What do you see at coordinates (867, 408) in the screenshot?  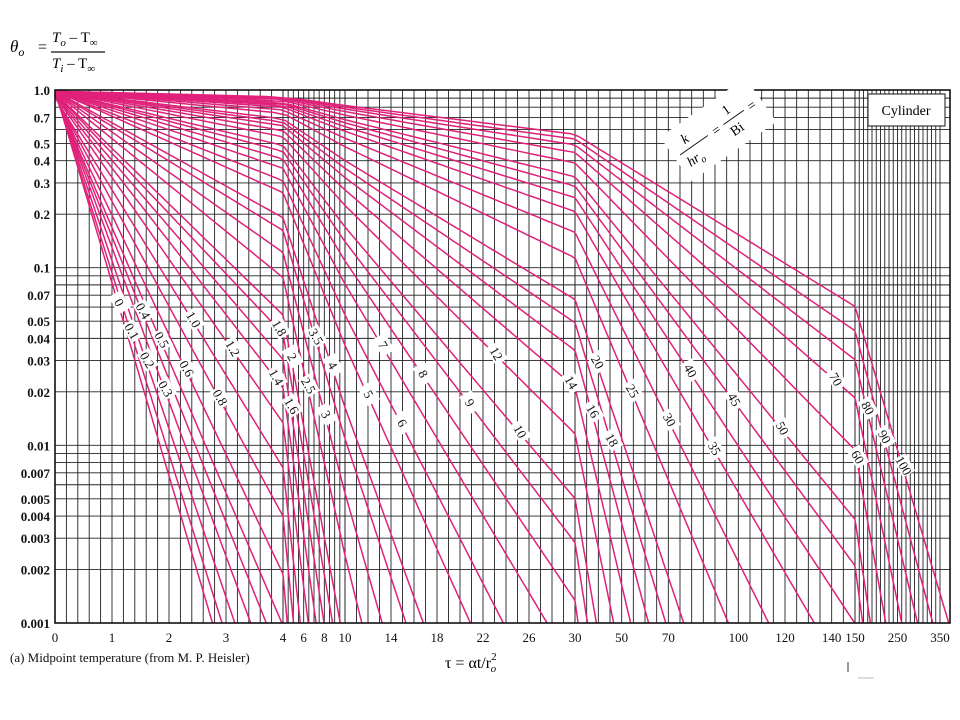 I see `curve-label: 80` at bounding box center [867, 408].